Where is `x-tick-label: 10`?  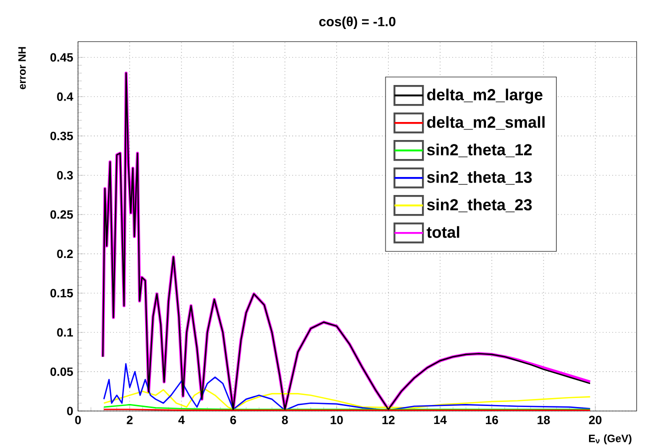
x-tick-label: 10 is located at coordinates (336, 420).